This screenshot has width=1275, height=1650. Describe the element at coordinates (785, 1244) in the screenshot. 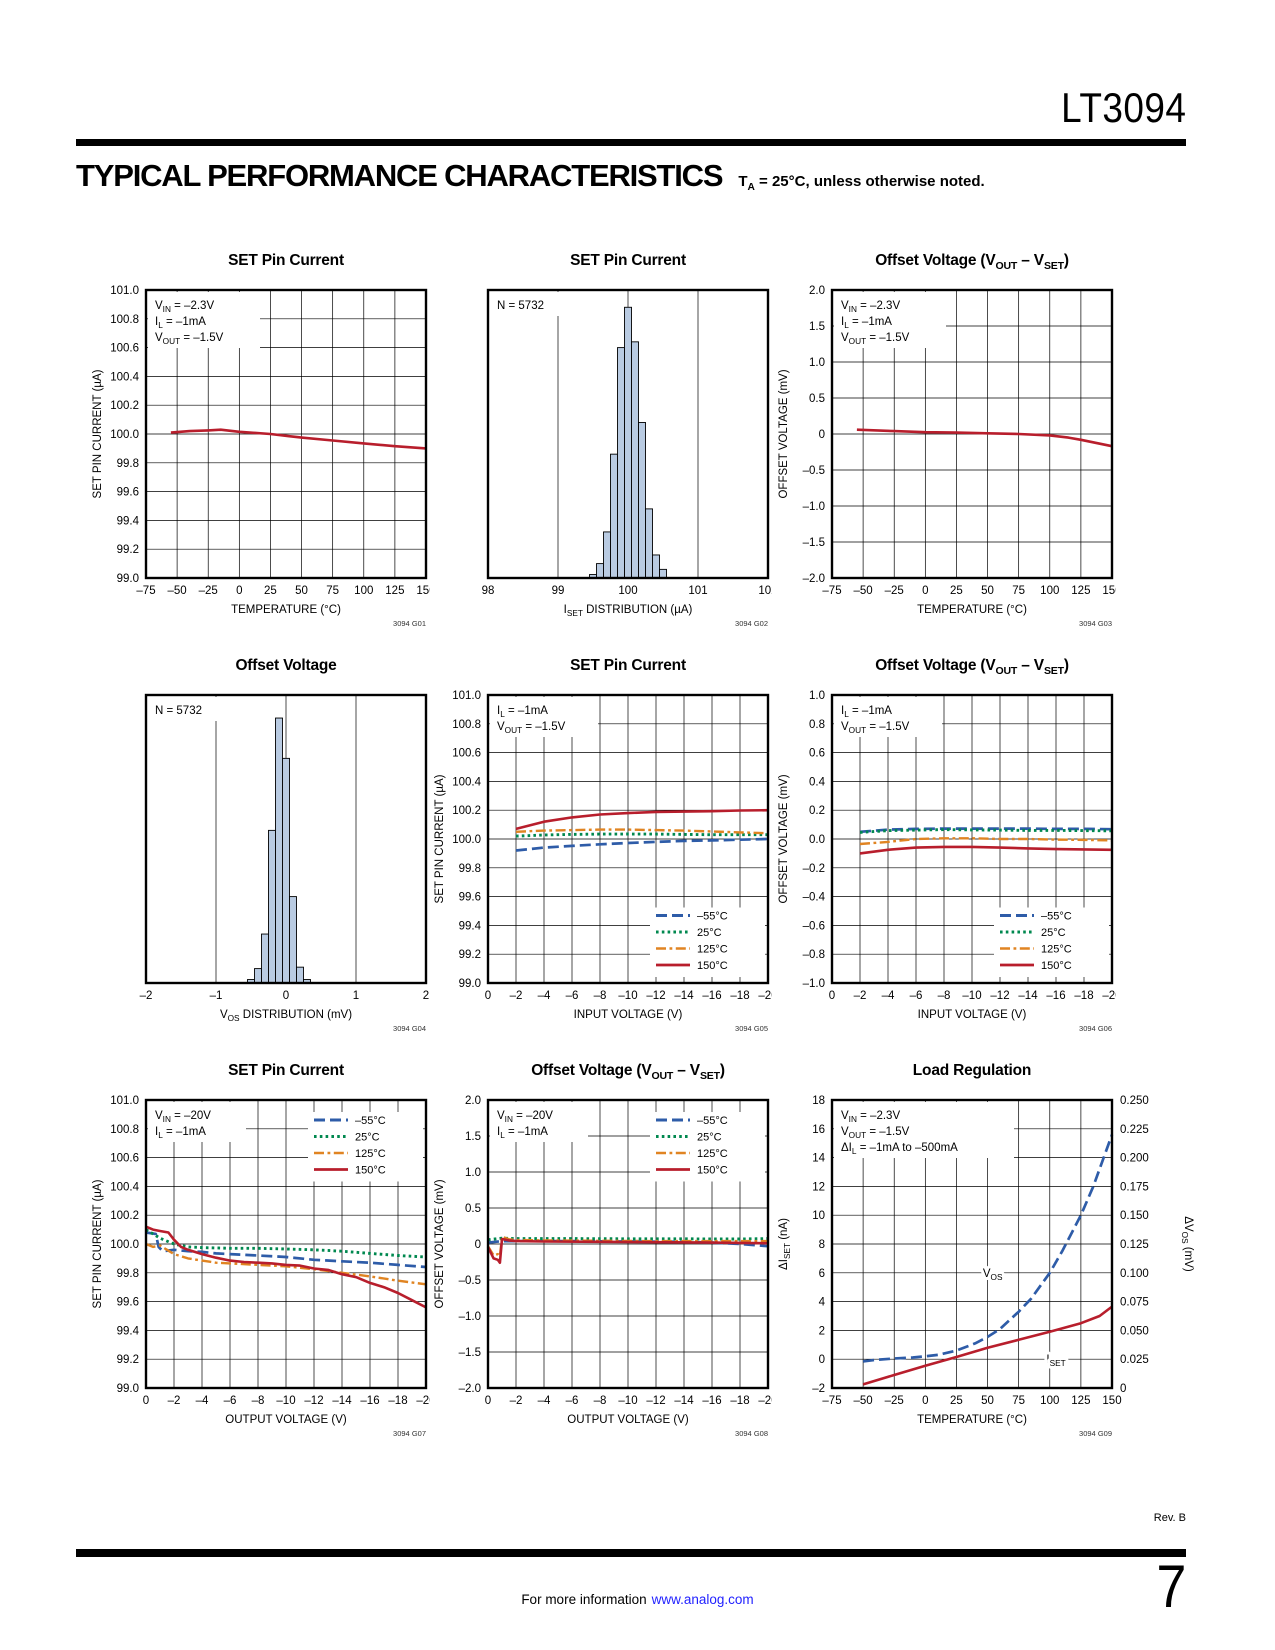

I see `svg-text: ΔISET (nA)` at that location.